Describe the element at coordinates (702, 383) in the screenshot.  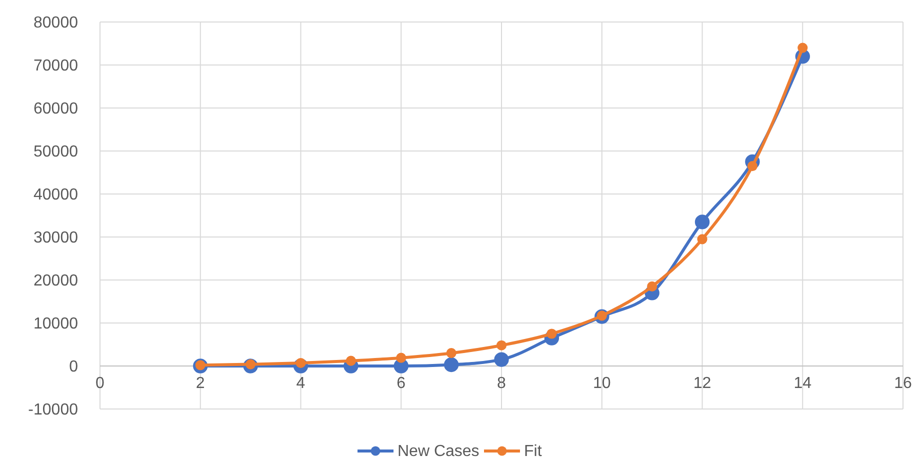
I see `x-tick-label: 12` at that location.